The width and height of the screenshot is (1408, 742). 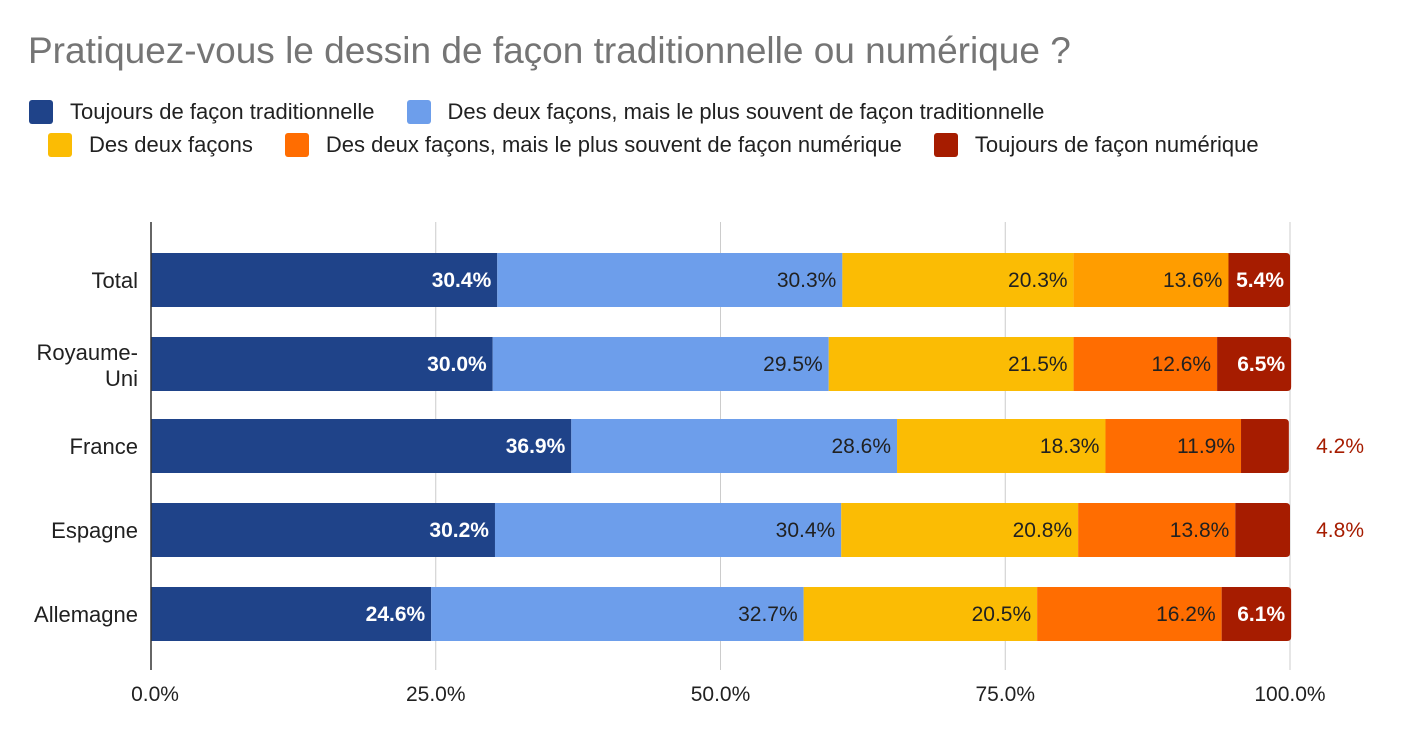 What do you see at coordinates (222, 111) in the screenshot?
I see `legend-label: Toujours de façon traditionnelle` at bounding box center [222, 111].